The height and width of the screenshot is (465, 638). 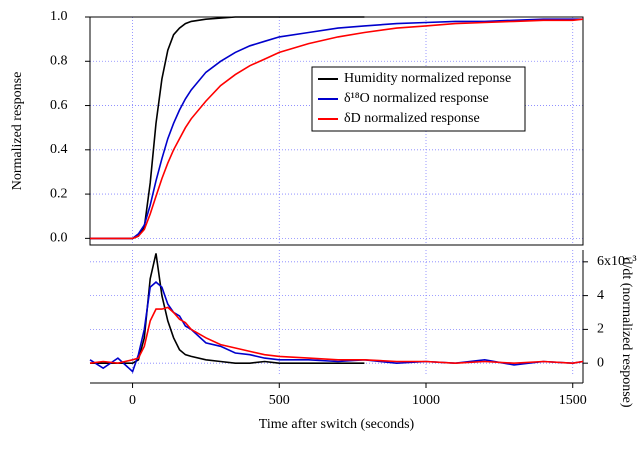 What do you see at coordinates (573, 400) in the screenshot?
I see `x-tick-label: 1500` at bounding box center [573, 400].